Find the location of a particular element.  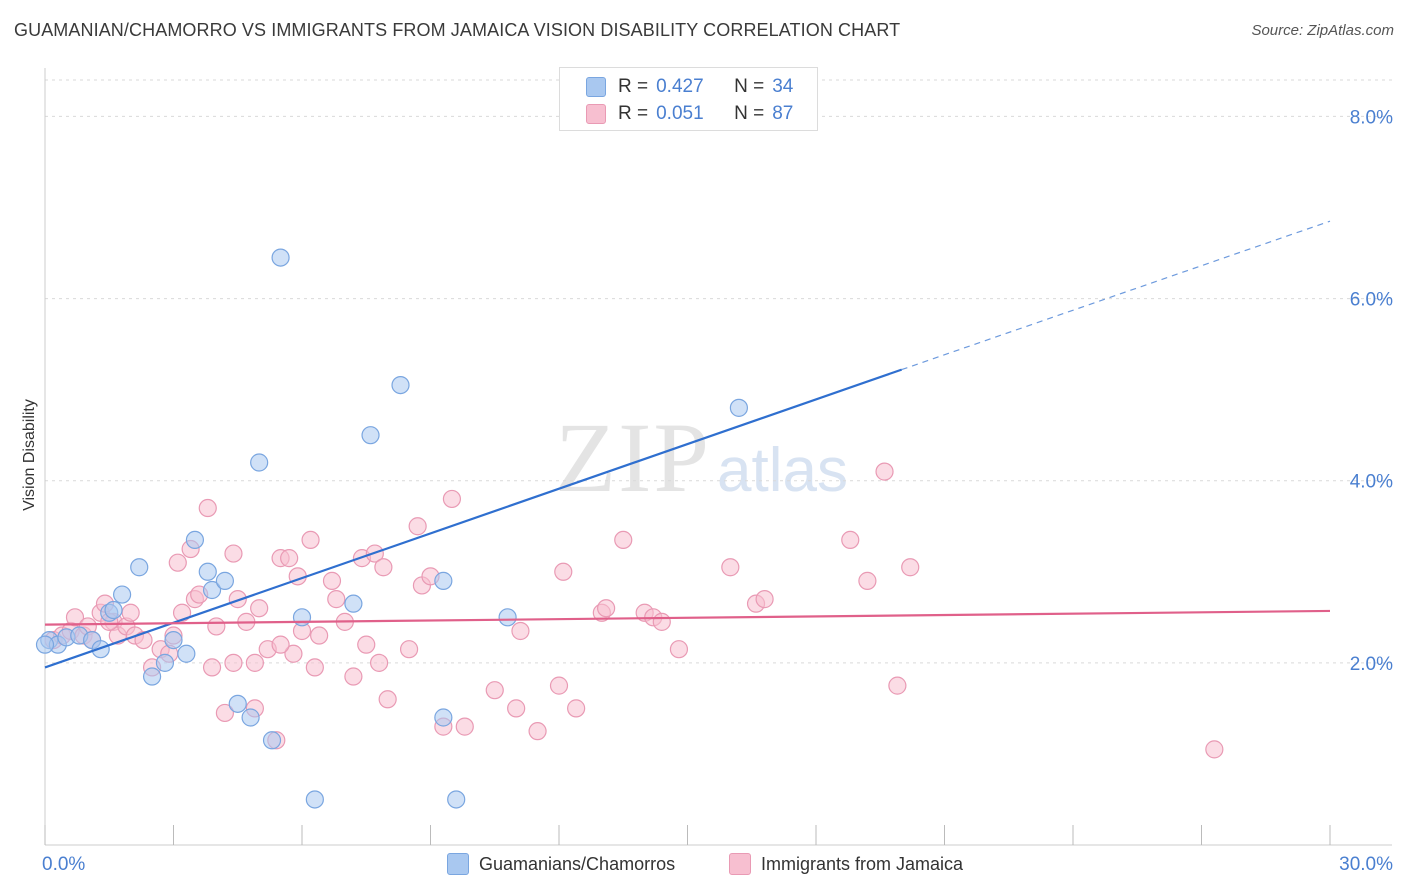

y-tick-label: 2.0% is located at coordinates (1371, 664).